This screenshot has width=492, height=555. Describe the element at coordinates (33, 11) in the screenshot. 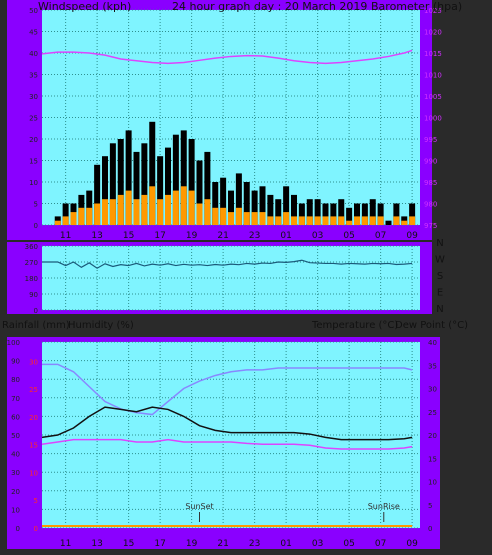

I see `wind-y-tick: 50` at that location.